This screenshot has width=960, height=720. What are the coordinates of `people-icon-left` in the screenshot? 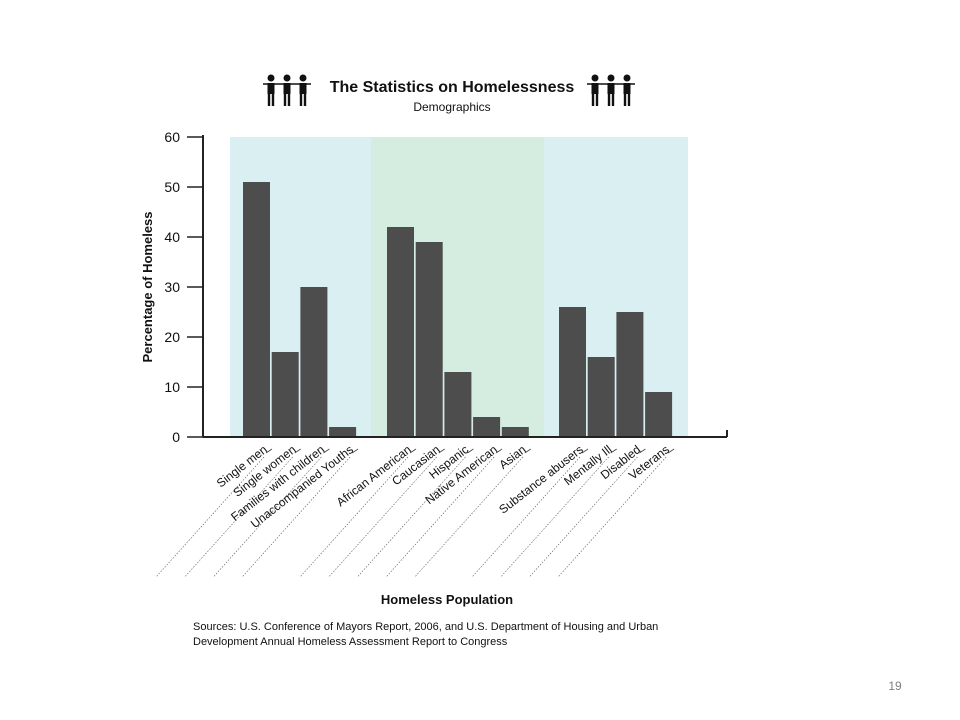 It's located at (287, 90).